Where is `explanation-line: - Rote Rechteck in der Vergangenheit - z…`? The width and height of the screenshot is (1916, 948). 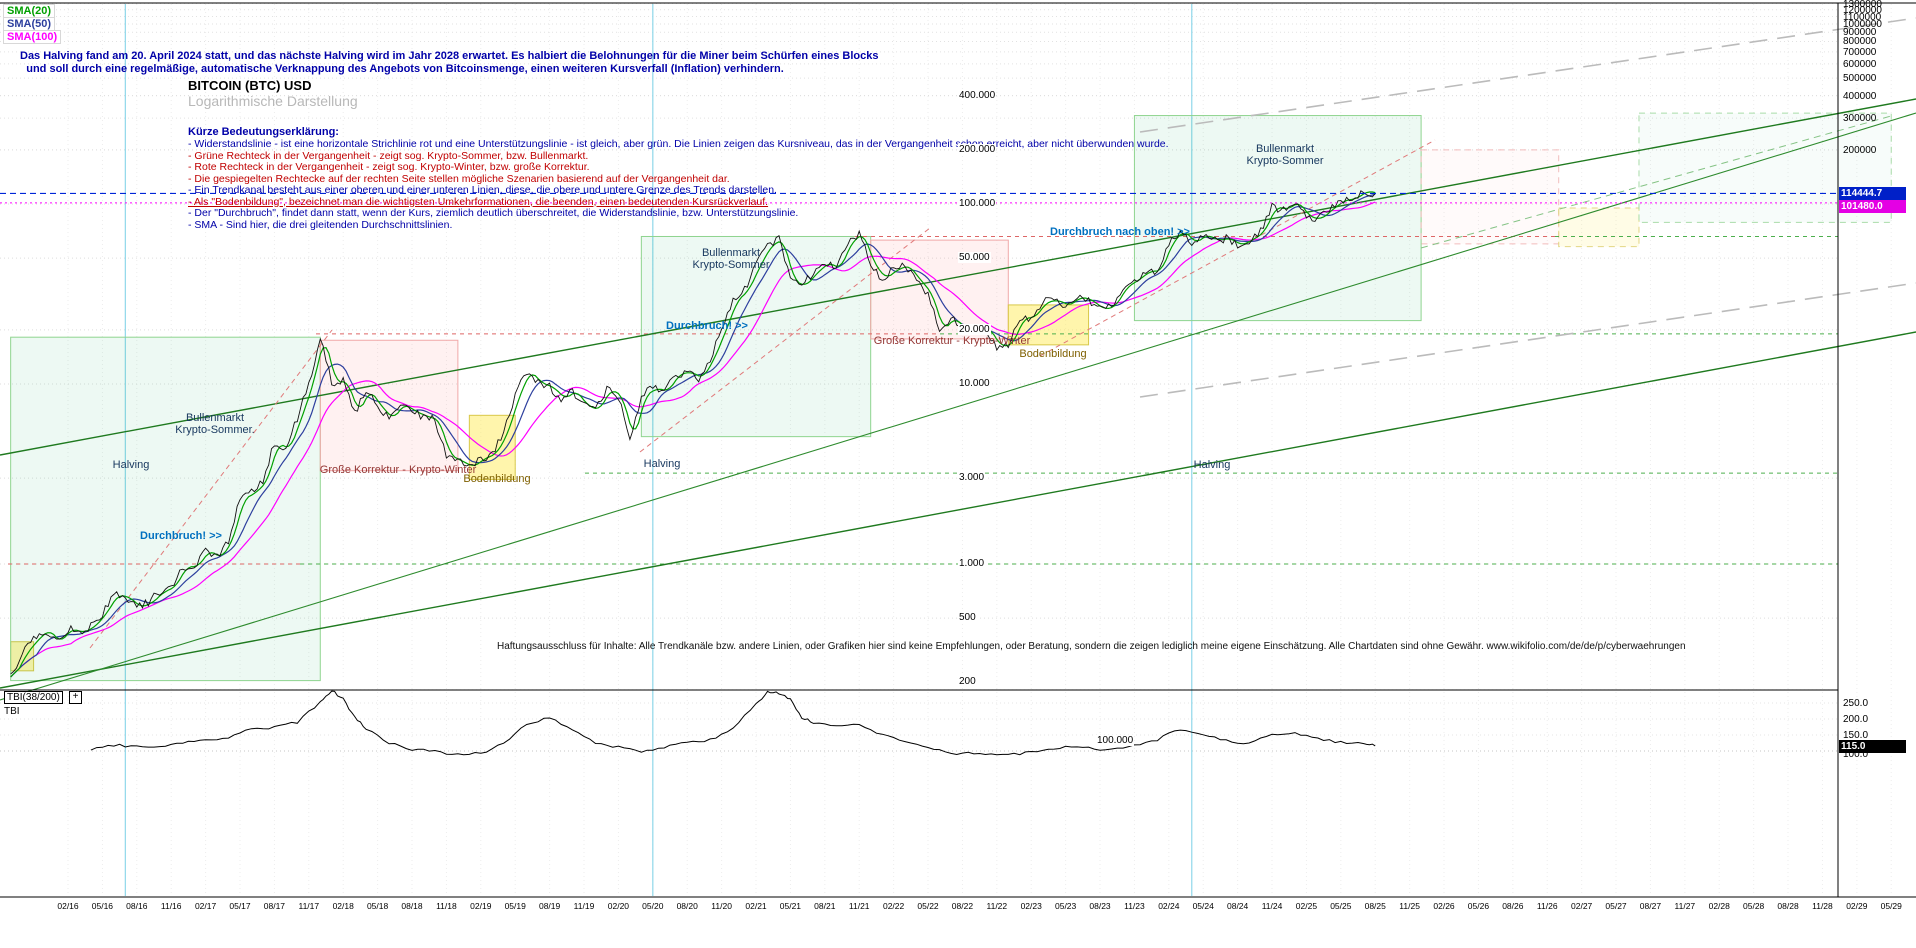 explanation-line: - Rote Rechteck in der Vergangenheit - z… is located at coordinates (389, 167).